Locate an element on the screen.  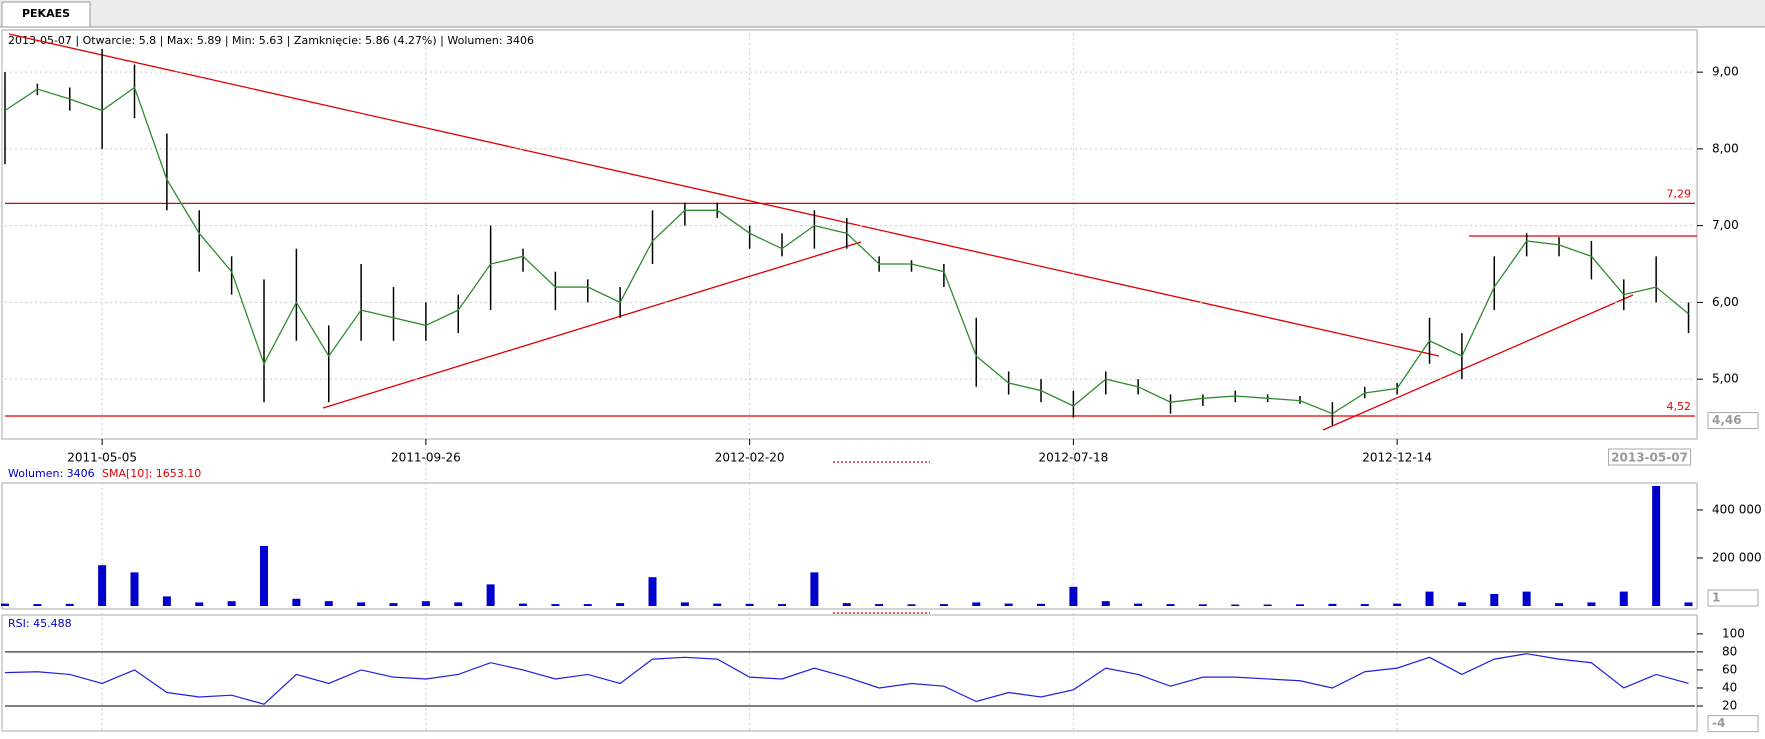
x-tick-label: 2012-02-20 is located at coordinates (750, 458).